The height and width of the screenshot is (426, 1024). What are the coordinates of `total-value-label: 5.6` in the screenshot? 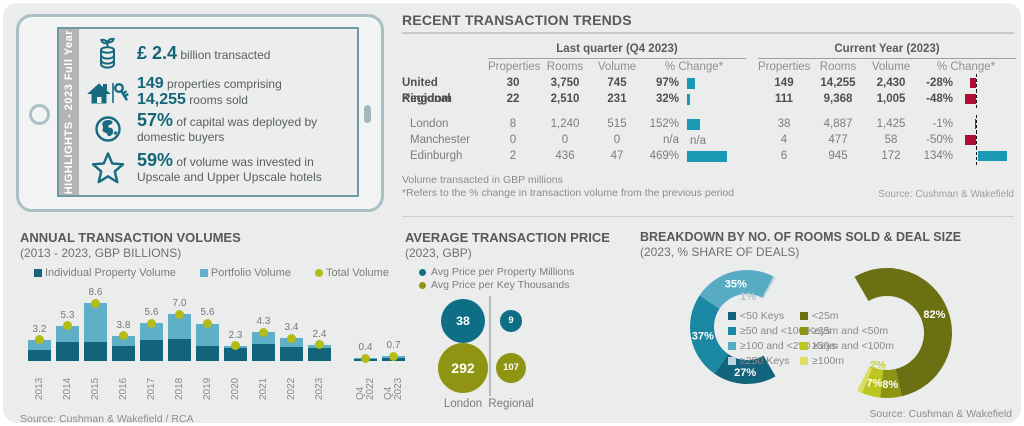 It's located at (151, 313).